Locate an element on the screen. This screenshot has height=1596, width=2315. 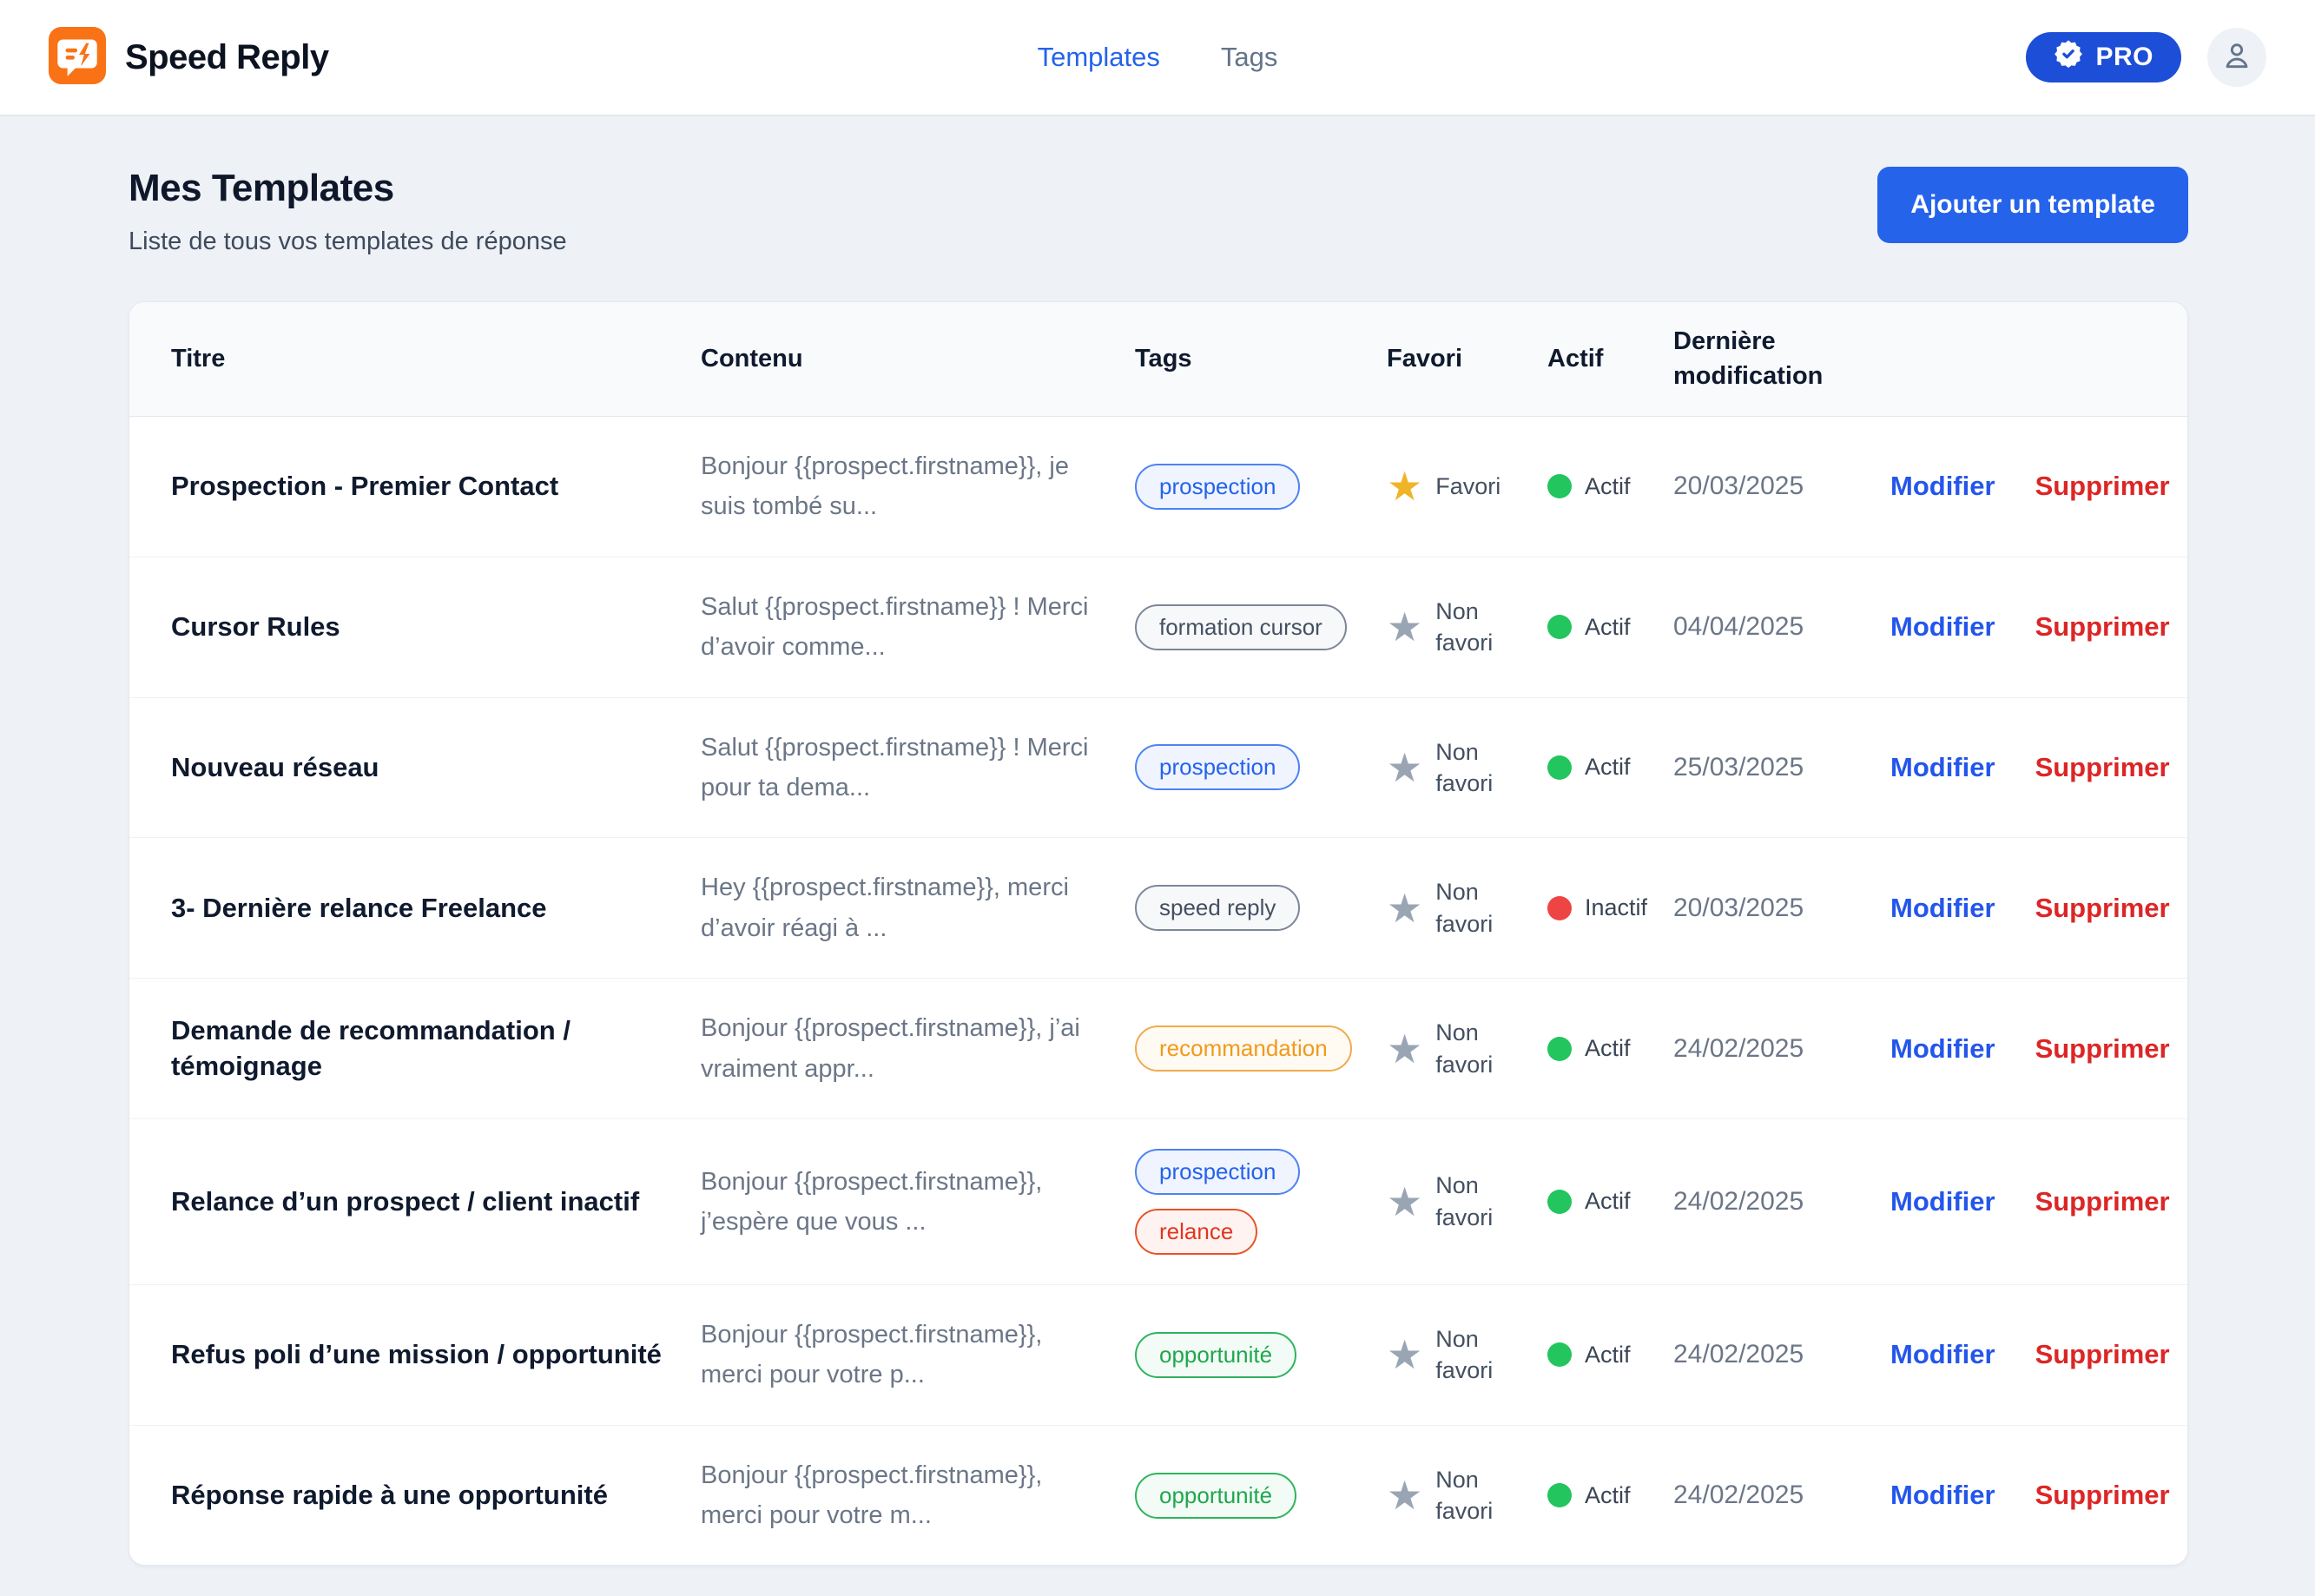
template-title: Cursor Rules is located at coordinates (255, 627).